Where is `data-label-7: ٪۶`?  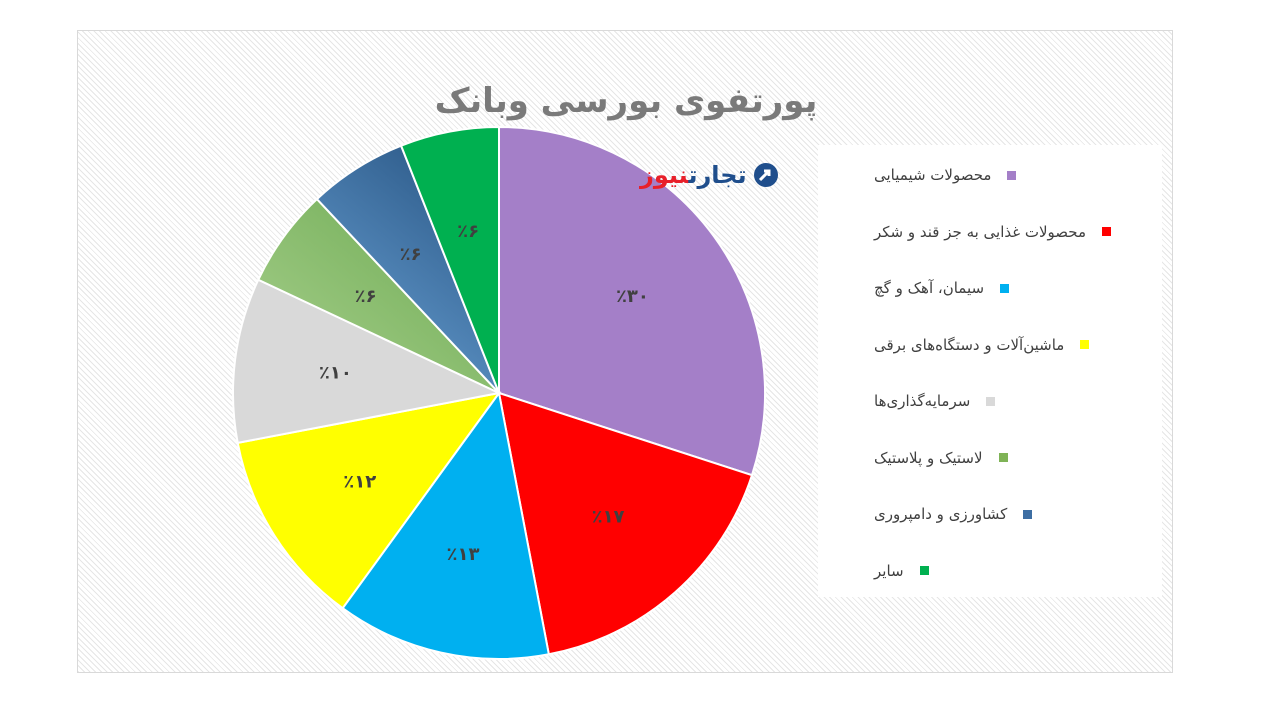 data-label-7: ٪۶ is located at coordinates (411, 254).